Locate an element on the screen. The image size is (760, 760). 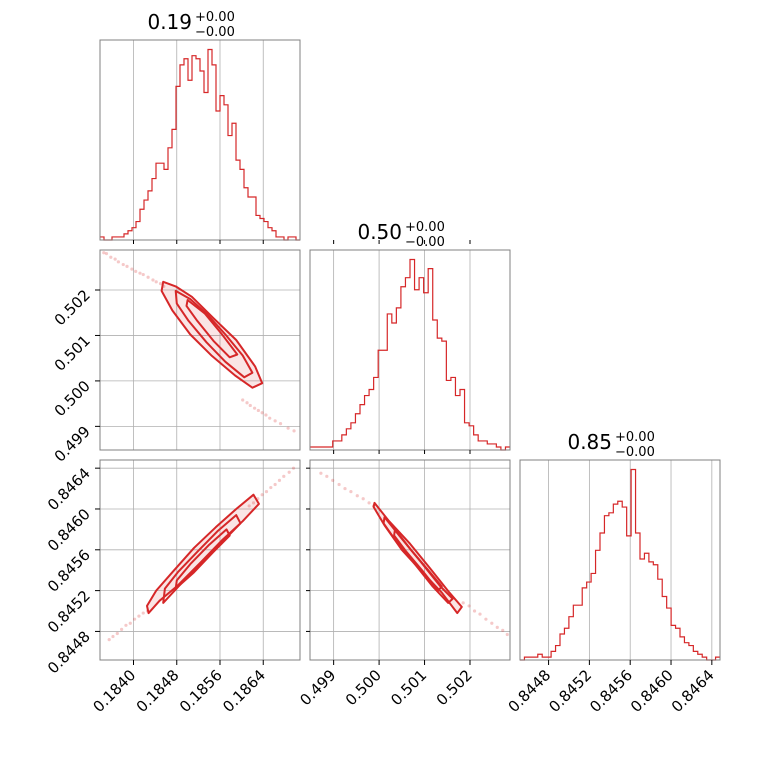
tick-label: 0.502 is located at coordinates (72, 307).